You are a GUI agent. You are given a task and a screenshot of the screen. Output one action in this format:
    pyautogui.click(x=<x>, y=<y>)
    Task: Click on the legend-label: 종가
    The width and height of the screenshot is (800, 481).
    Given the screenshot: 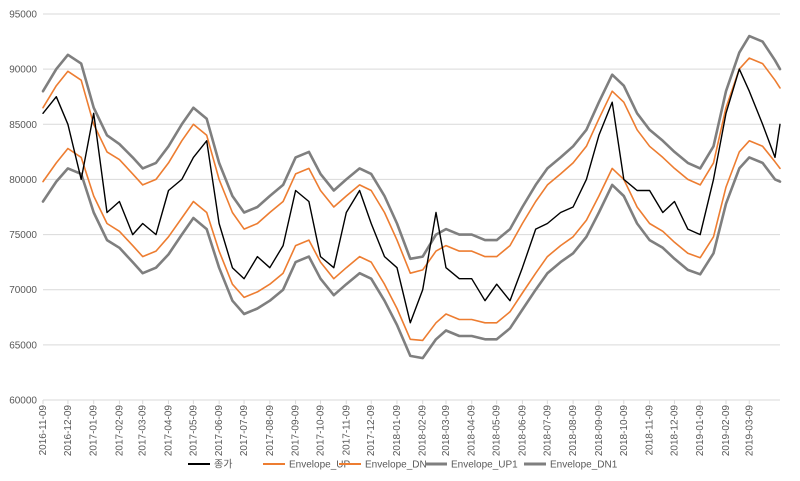 What is the action you would take?
    pyautogui.click(x=223, y=465)
    